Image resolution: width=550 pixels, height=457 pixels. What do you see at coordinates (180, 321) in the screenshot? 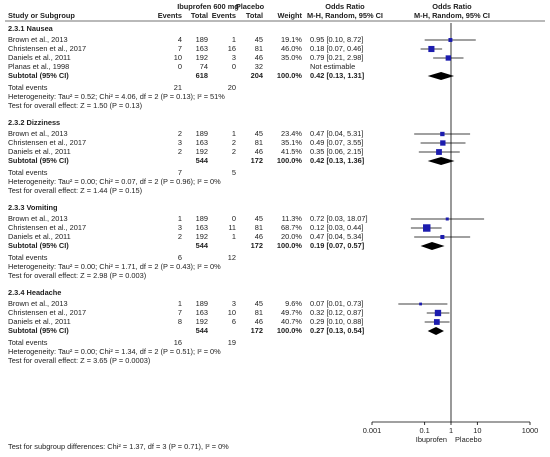
I see `study-events1: 8` at bounding box center [180, 321].